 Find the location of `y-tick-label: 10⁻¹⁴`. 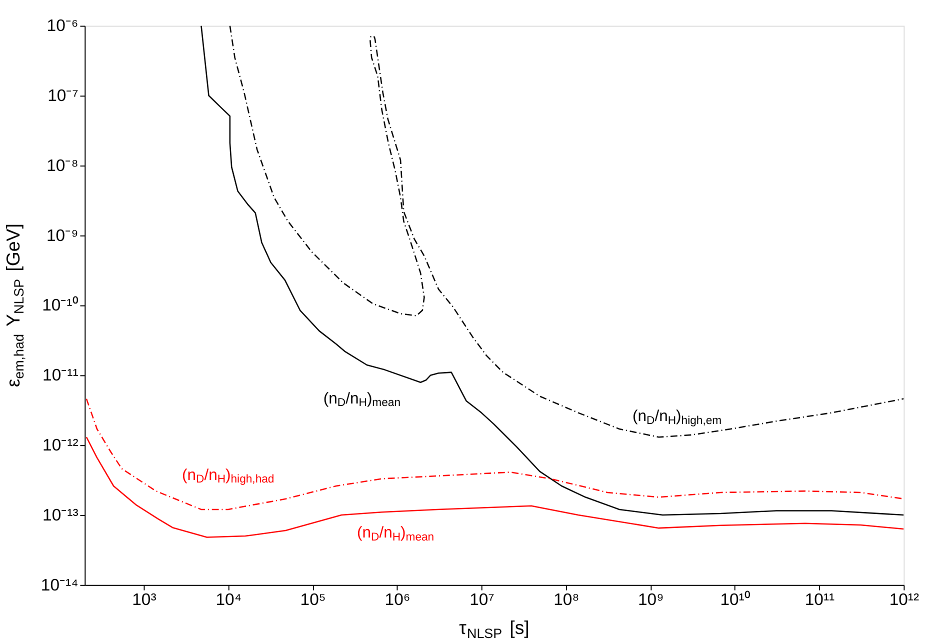

y-tick-label: 10⁻¹⁴ is located at coordinates (59, 584).